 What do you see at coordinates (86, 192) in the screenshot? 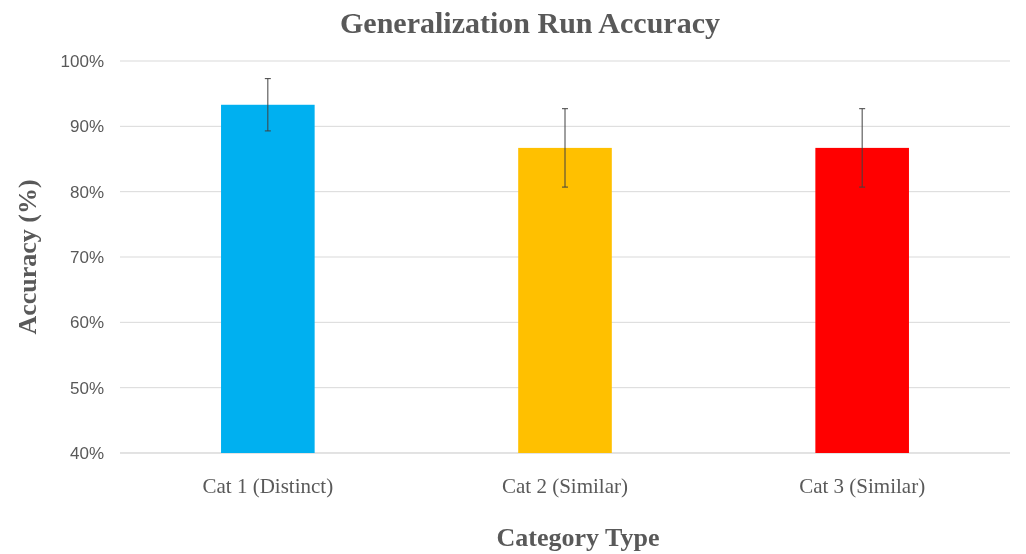
I see `y-tick-label: 80%` at bounding box center [86, 192].